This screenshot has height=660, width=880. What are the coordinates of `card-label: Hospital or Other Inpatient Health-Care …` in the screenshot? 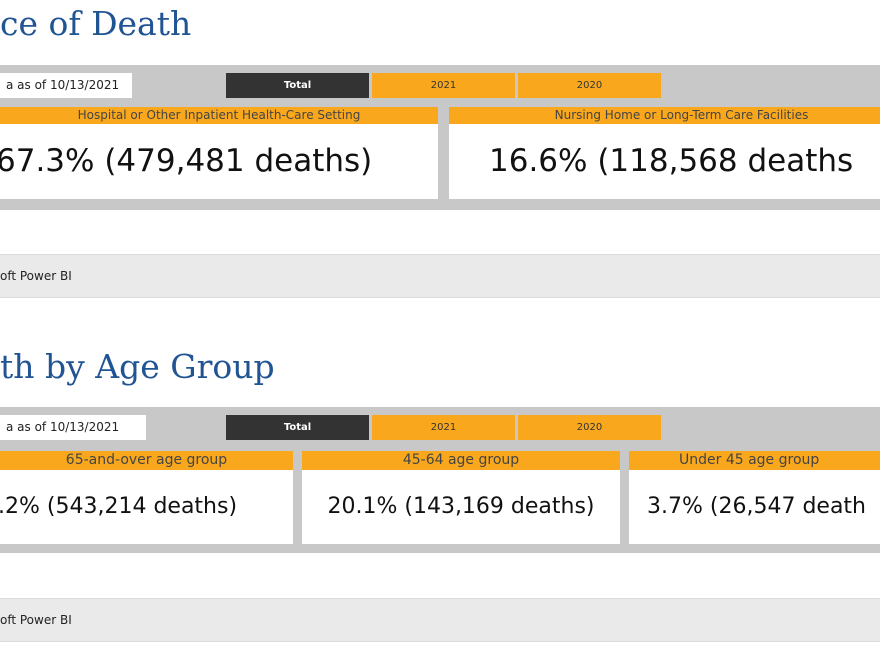 It's located at (219, 115).